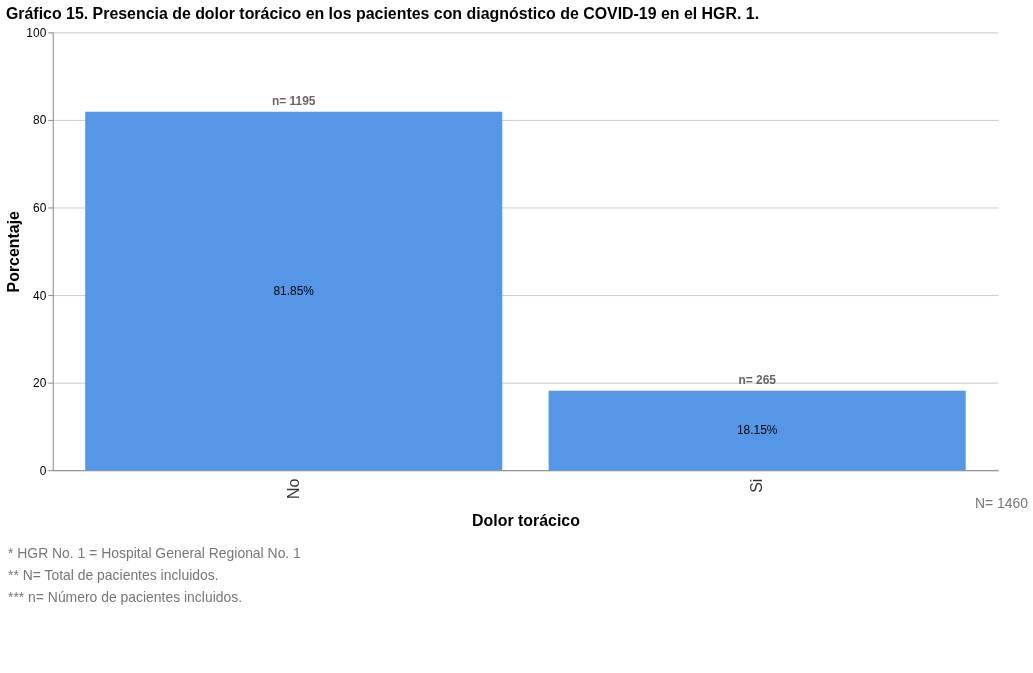  I want to click on y-tick-label: 40, so click(39, 295).